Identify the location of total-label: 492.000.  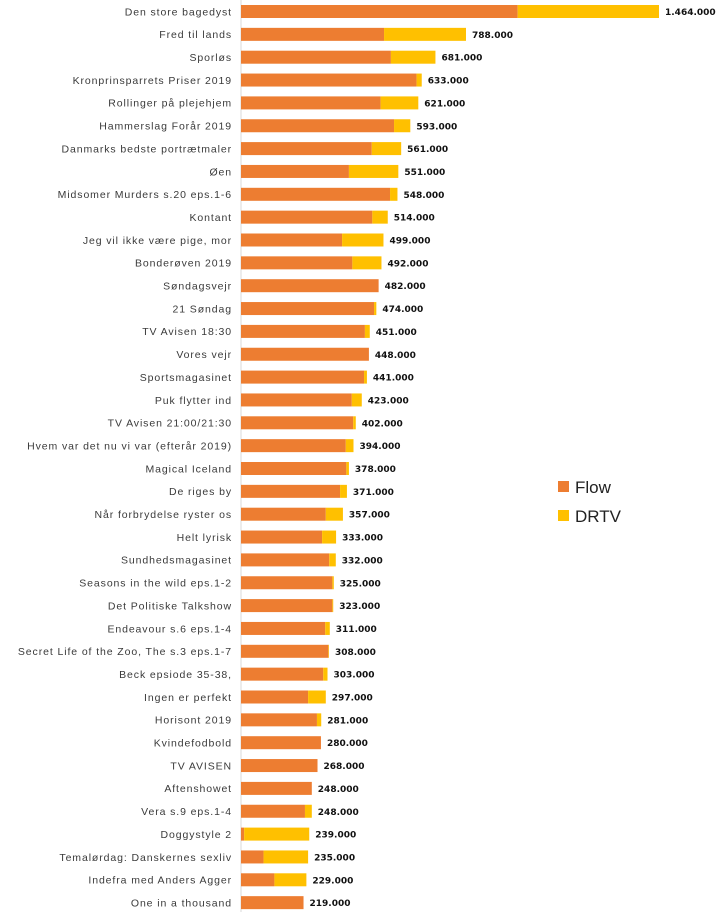
(407, 264).